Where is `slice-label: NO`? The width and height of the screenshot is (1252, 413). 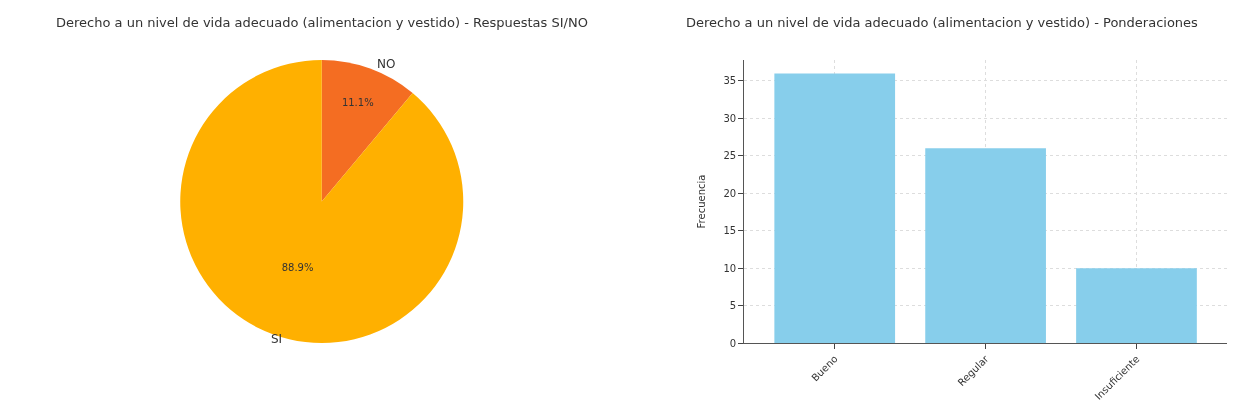
slice-label: NO is located at coordinates (386, 64).